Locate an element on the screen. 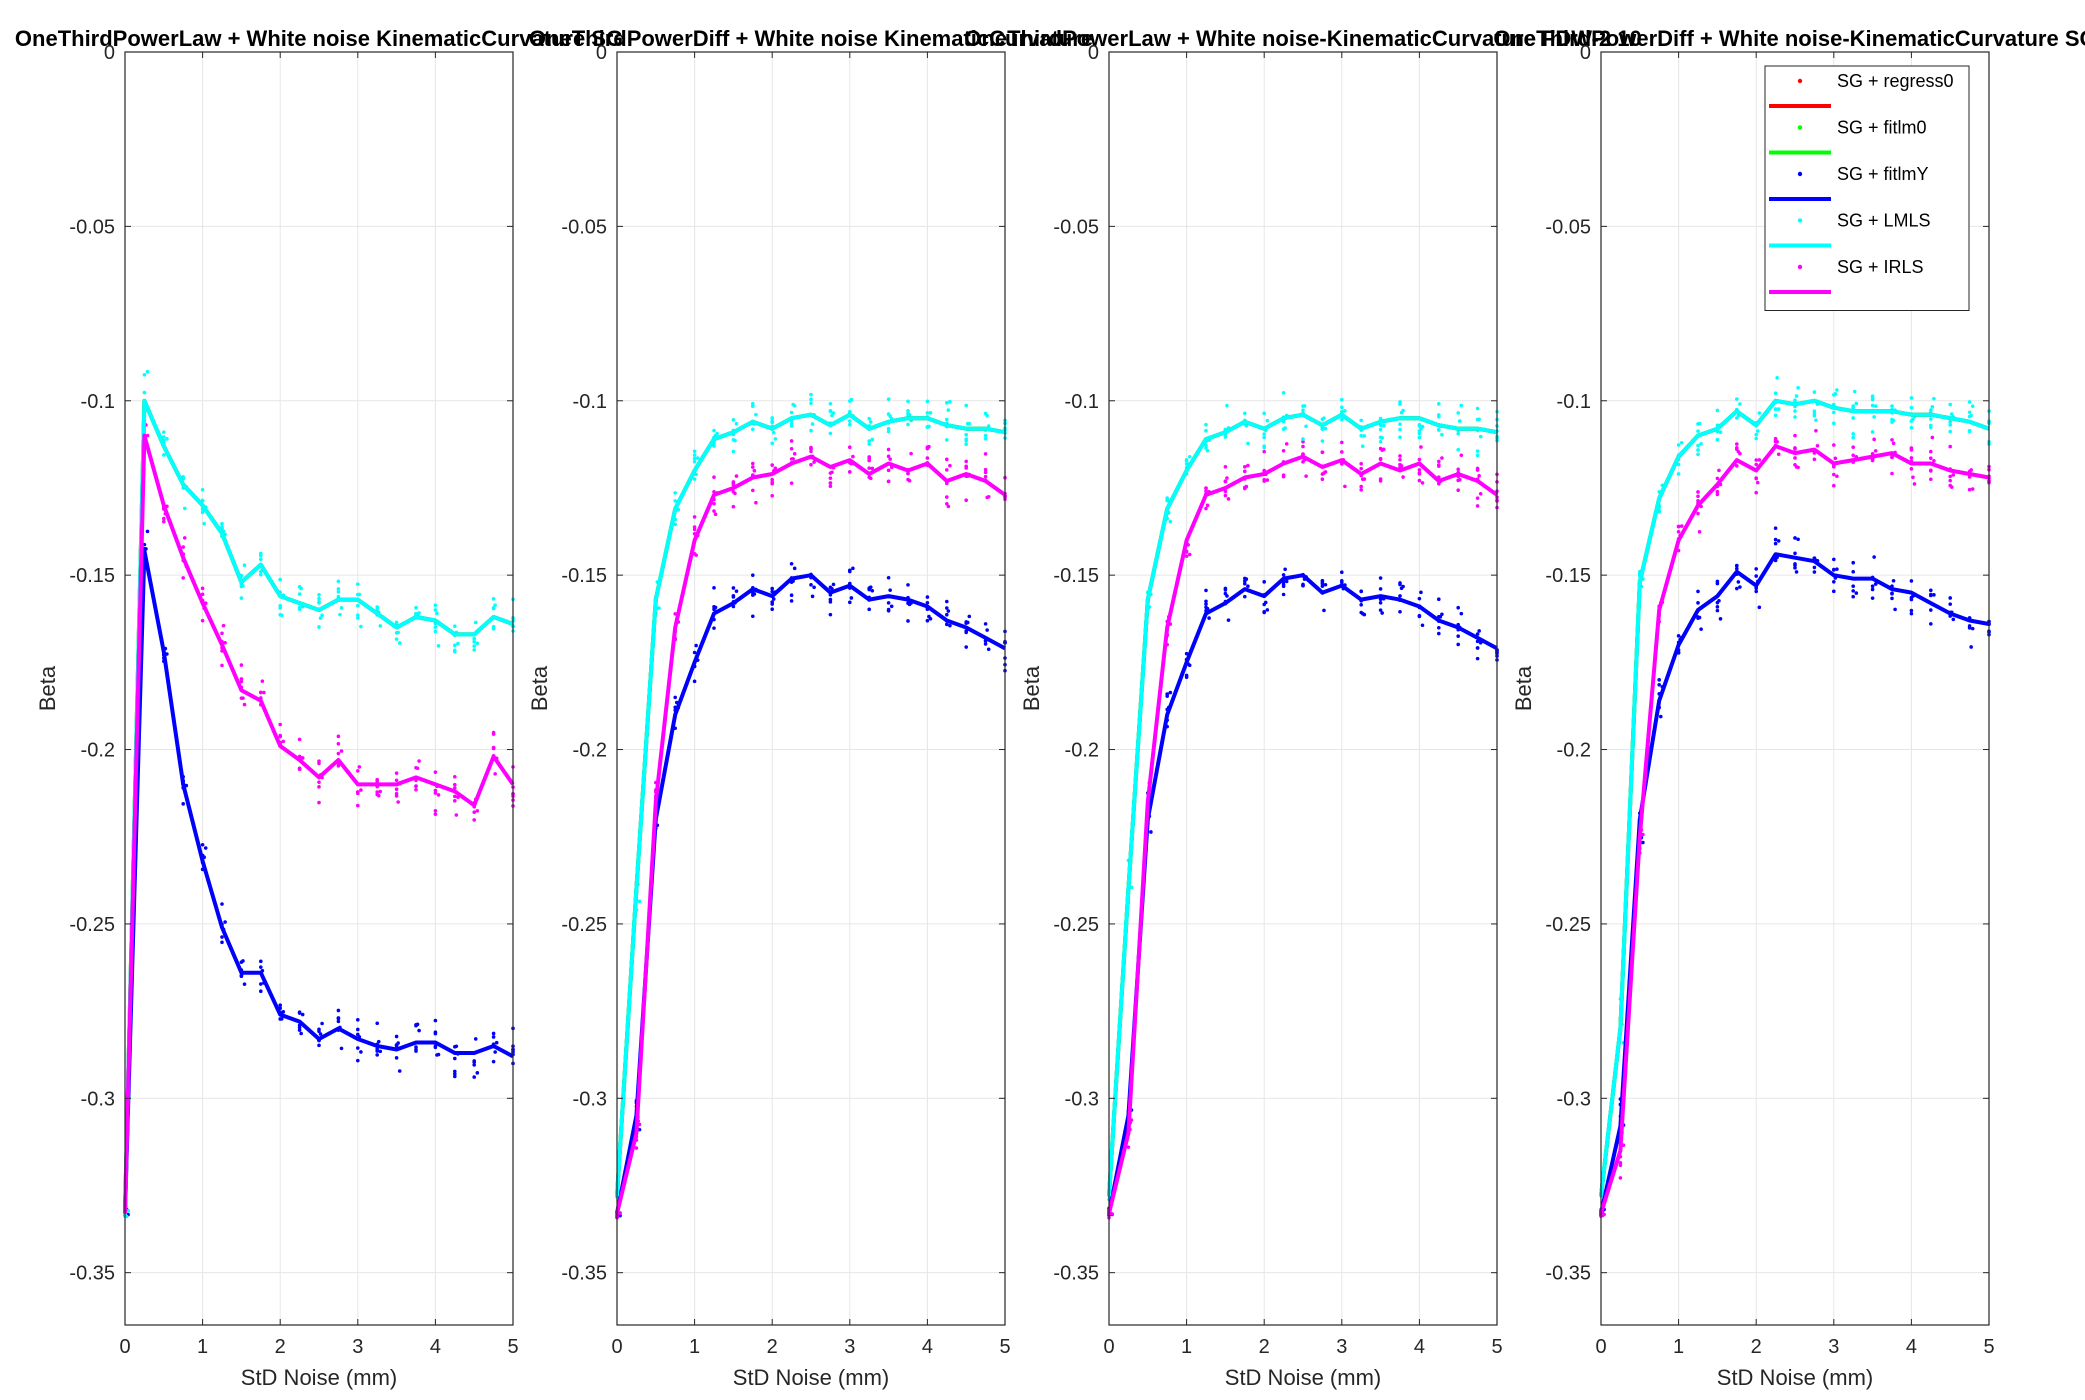 The width and height of the screenshot is (2085, 1400). legend-marker is located at coordinates (1800, 174).